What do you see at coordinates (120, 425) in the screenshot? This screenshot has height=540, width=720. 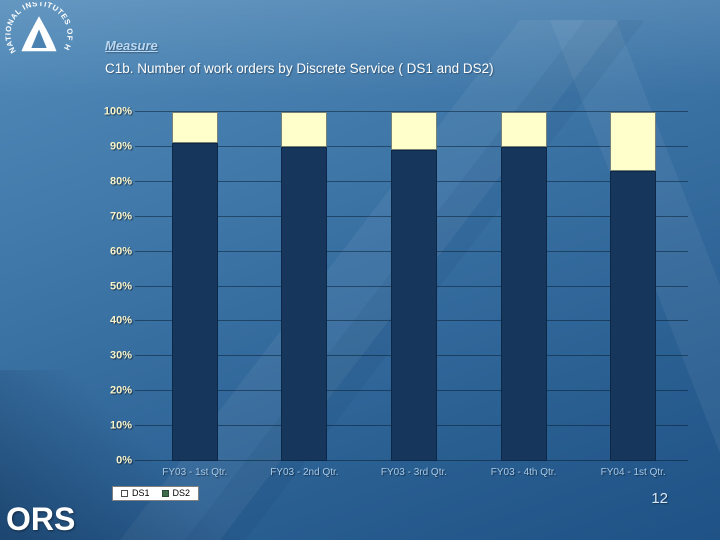 I see `y-axis-tick-label: 10%` at bounding box center [120, 425].